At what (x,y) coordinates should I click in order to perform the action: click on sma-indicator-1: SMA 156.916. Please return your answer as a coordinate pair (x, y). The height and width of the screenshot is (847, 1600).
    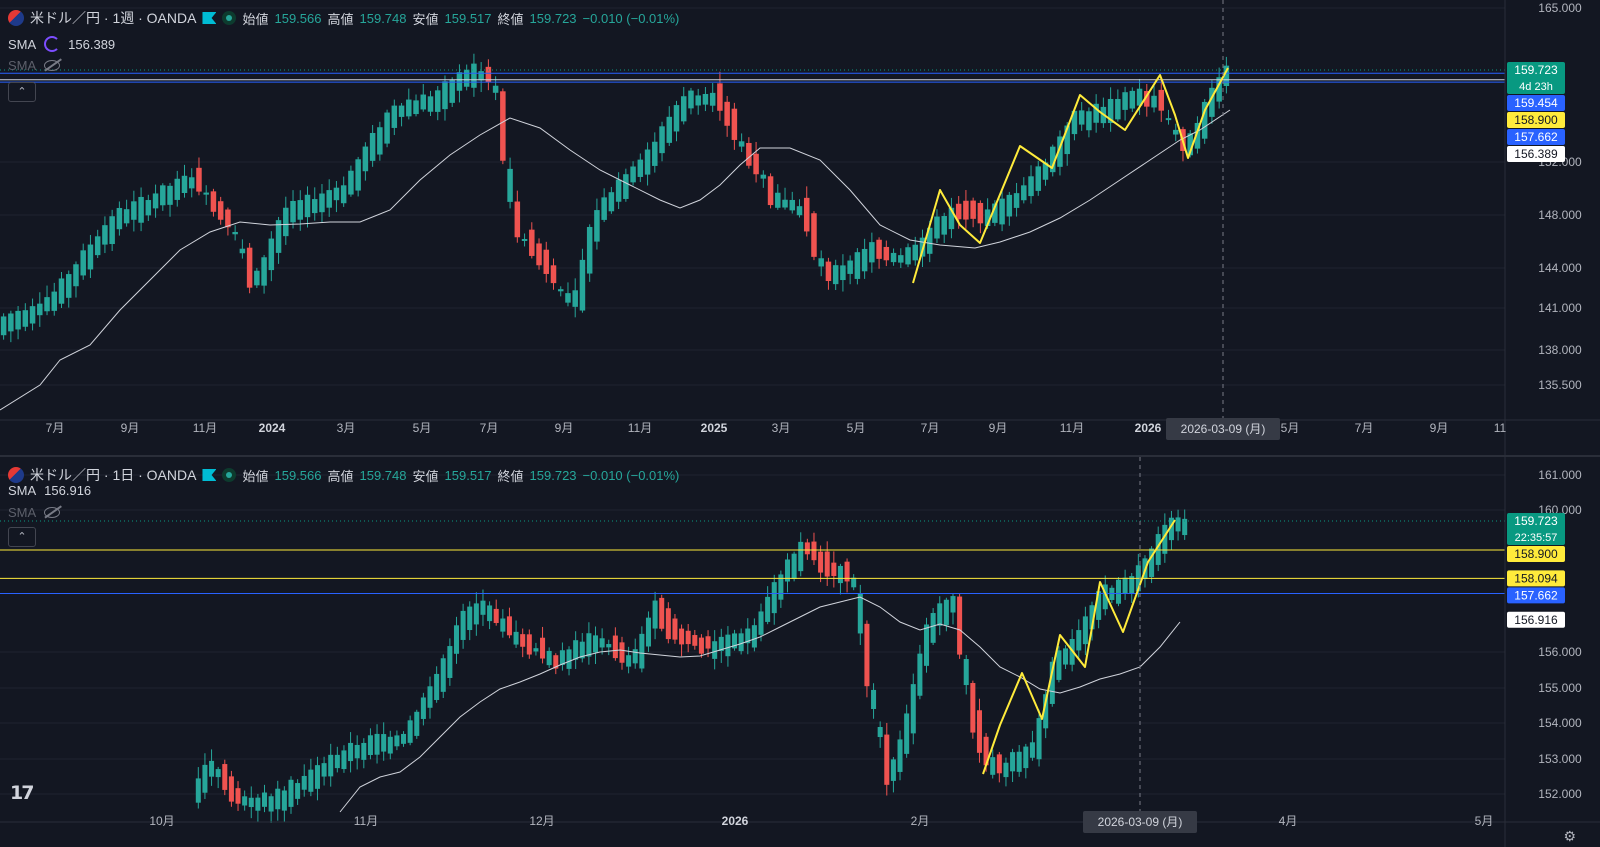
    Looking at the image, I should click on (49, 490).